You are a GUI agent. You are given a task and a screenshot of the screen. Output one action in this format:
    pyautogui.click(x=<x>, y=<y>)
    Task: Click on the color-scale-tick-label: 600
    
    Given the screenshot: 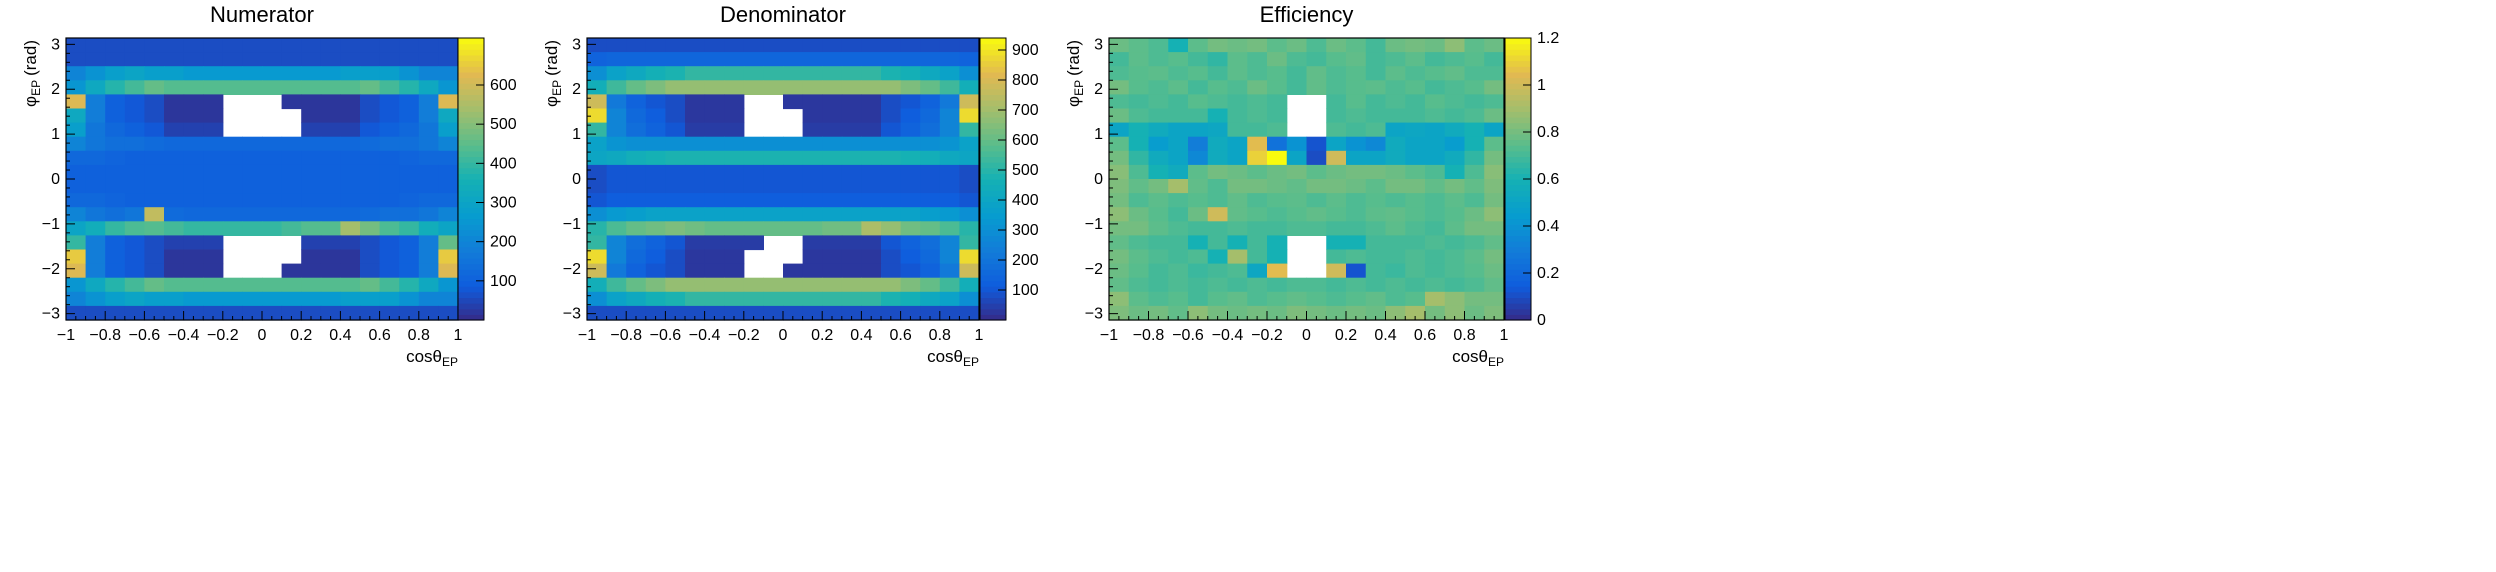 What is the action you would take?
    pyautogui.click(x=1025, y=140)
    